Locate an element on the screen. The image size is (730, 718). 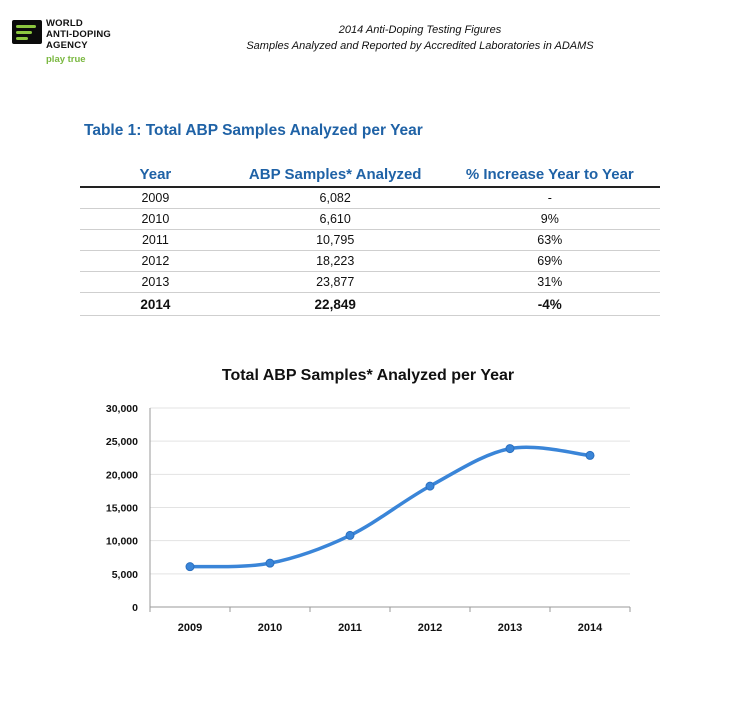
cell-increase: 31% is located at coordinates (549, 282).